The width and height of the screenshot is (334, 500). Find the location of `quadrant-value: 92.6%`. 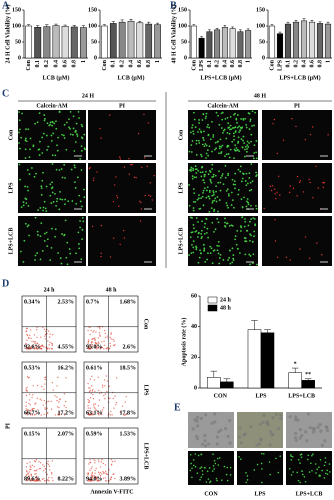

quadrant-value: 92.6% is located at coordinates (32, 347).